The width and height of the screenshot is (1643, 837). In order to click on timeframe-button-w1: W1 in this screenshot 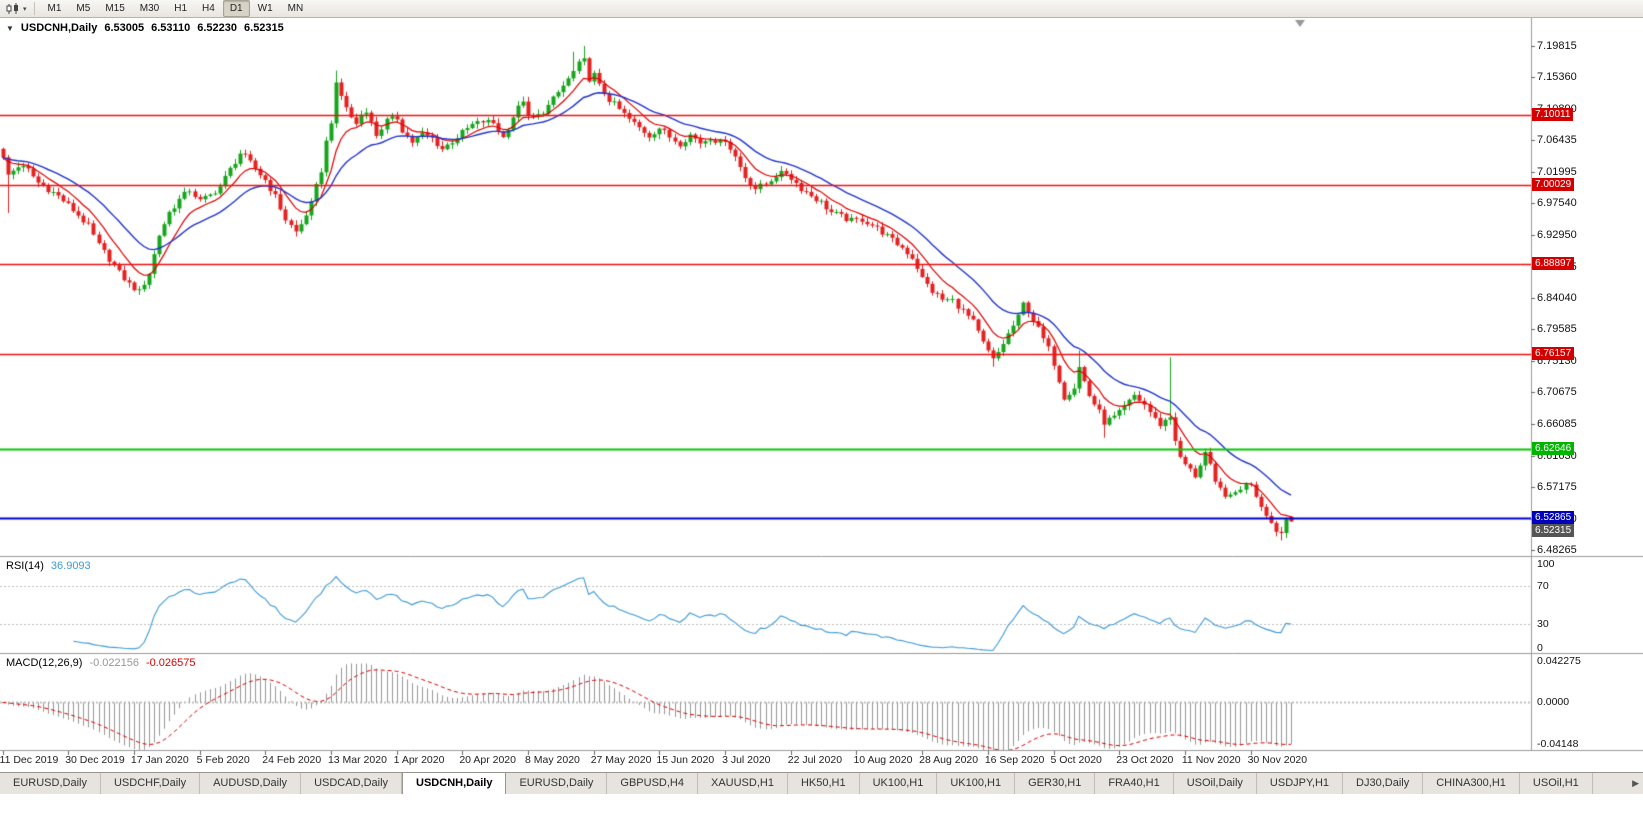, I will do `click(265, 8)`.